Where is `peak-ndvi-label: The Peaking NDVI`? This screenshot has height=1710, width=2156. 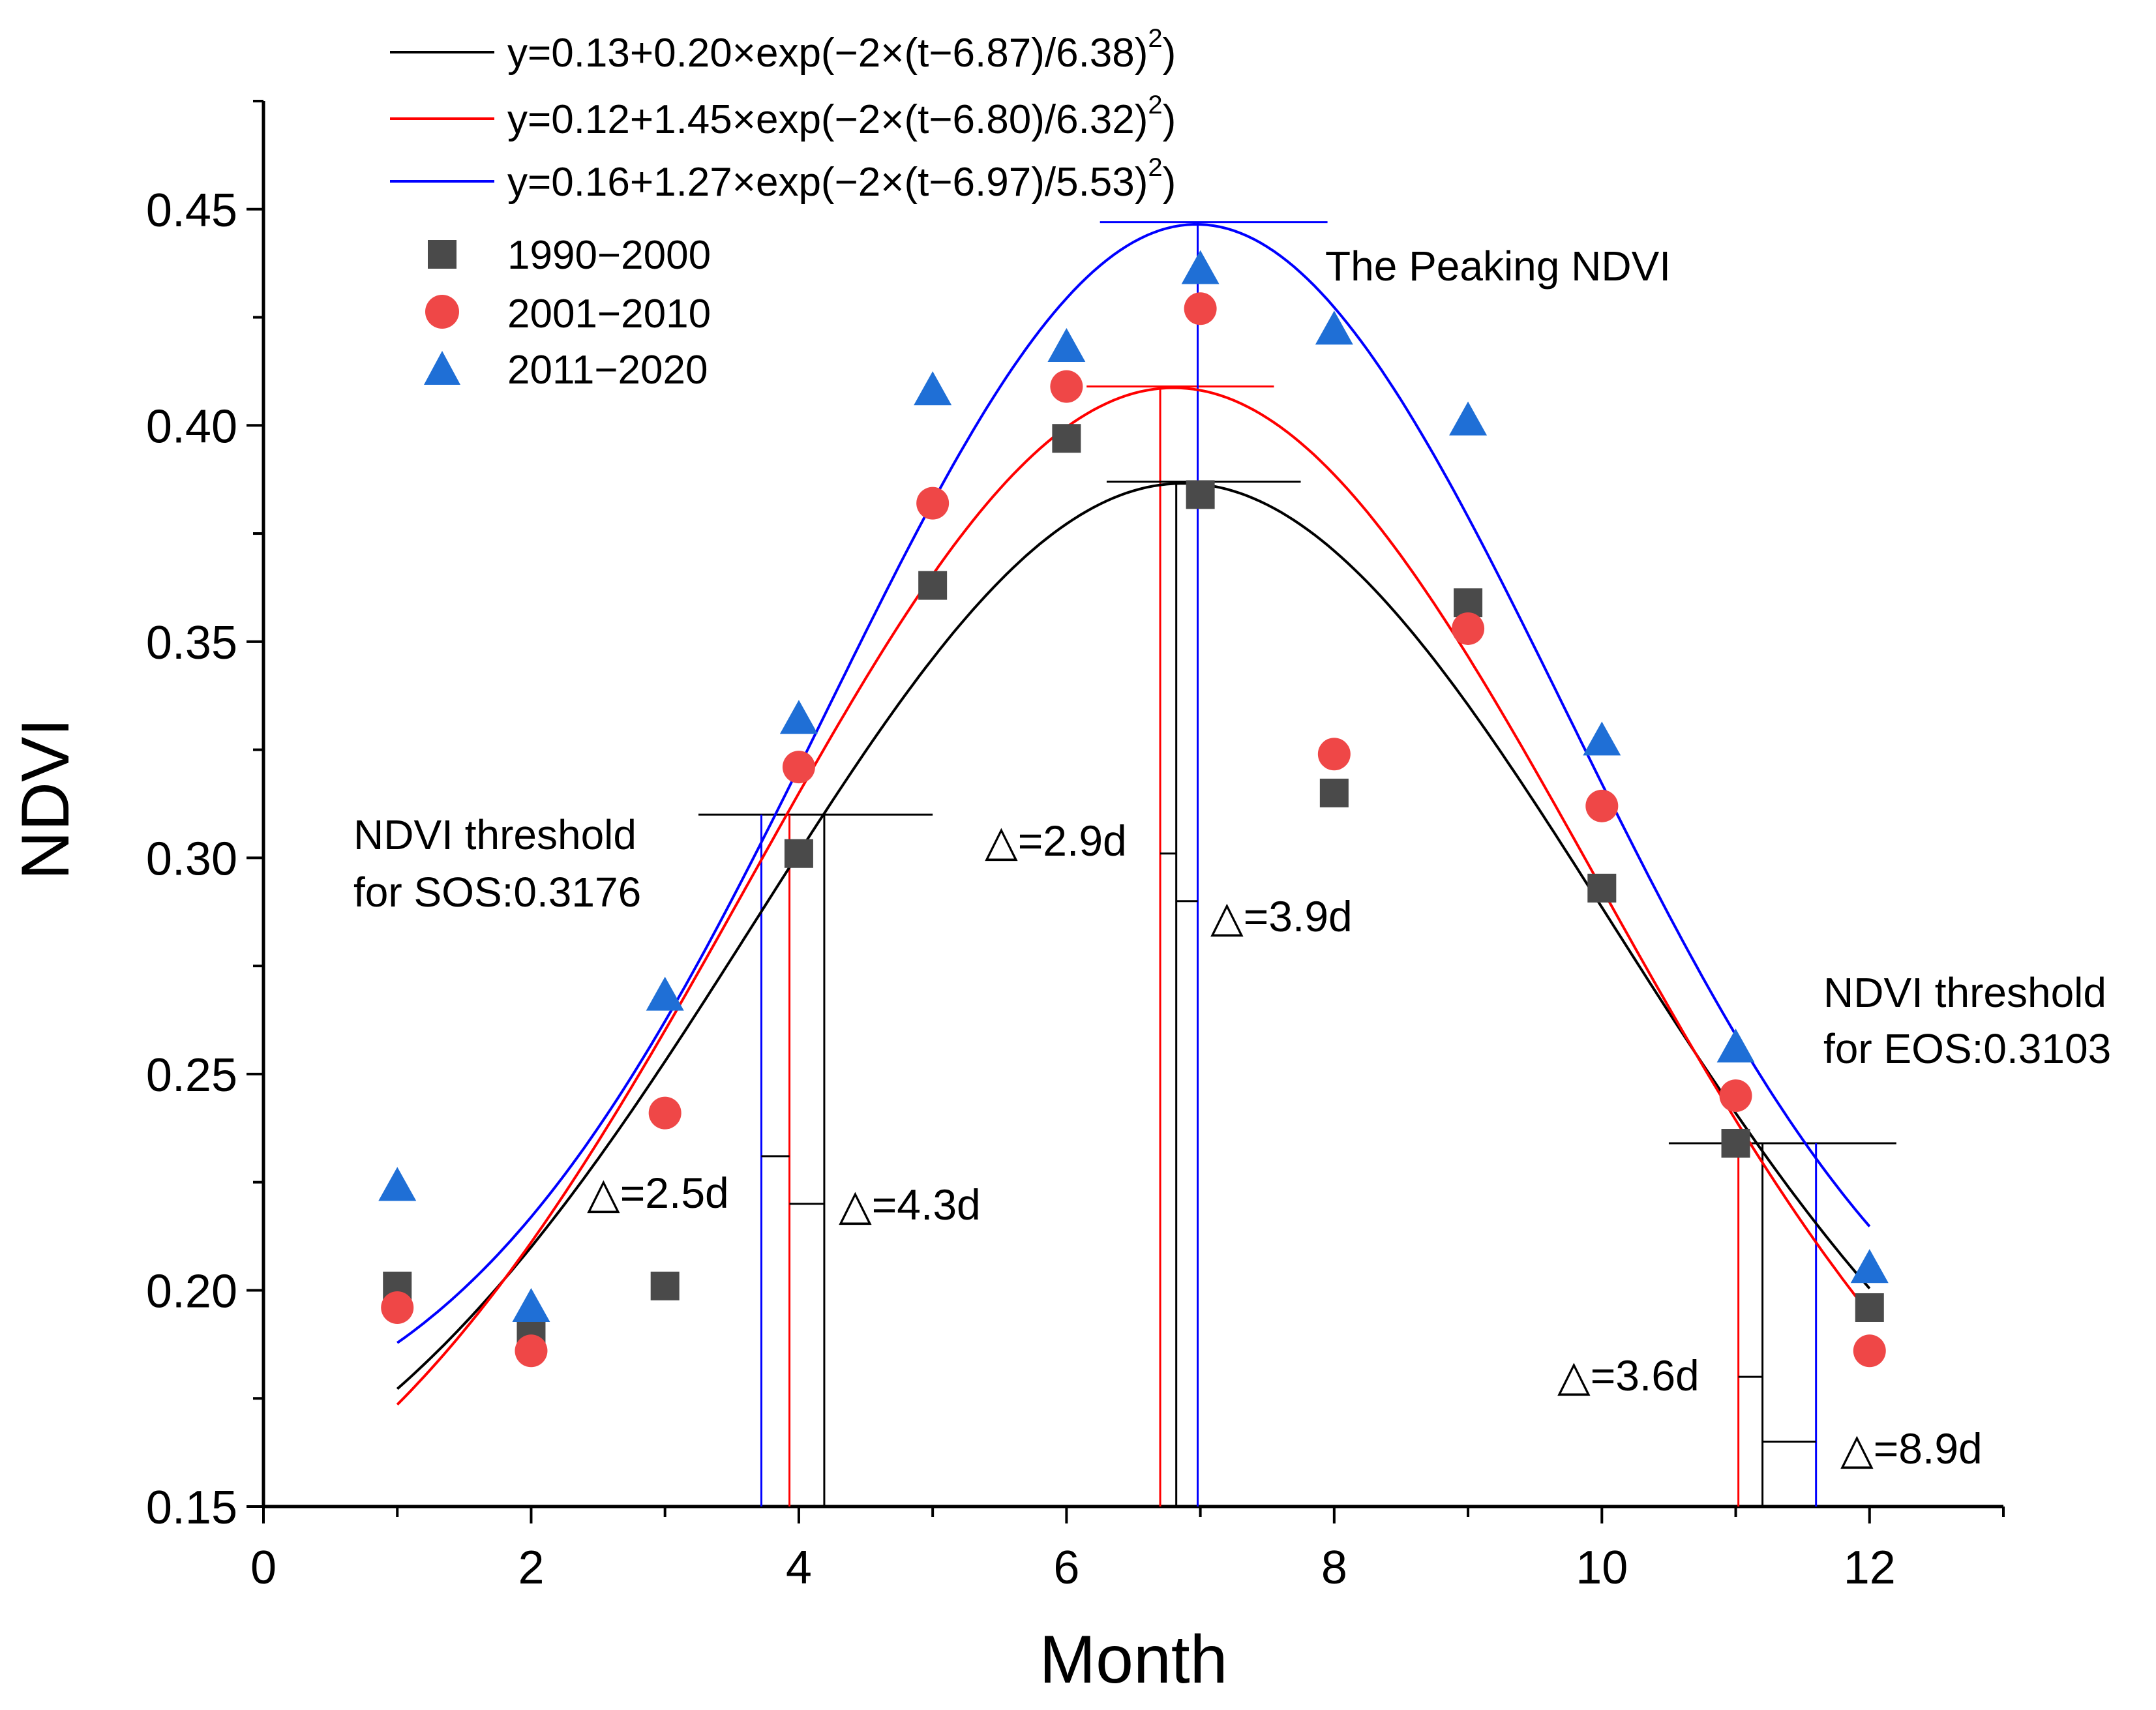 peak-ndvi-label: The Peaking NDVI is located at coordinates (1498, 267).